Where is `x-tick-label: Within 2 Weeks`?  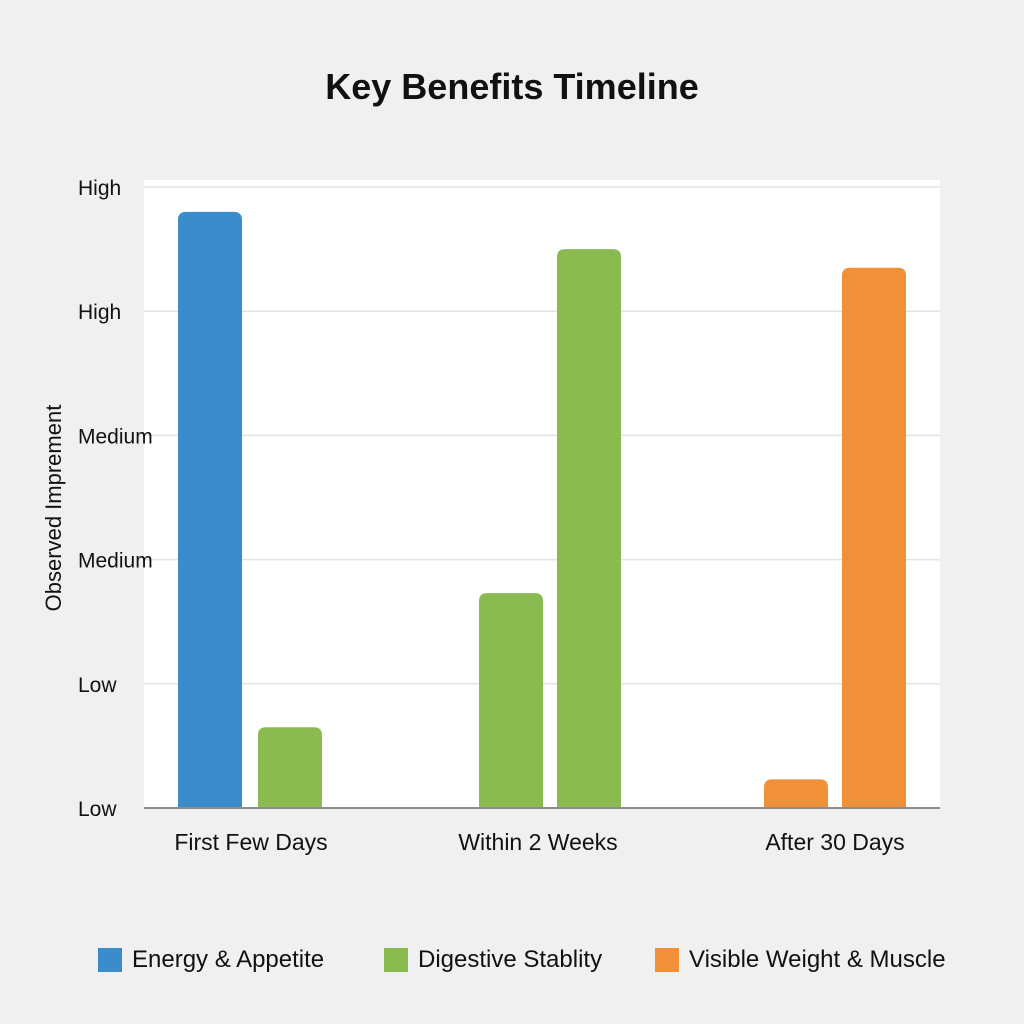
x-tick-label: Within 2 Weeks is located at coordinates (537, 842).